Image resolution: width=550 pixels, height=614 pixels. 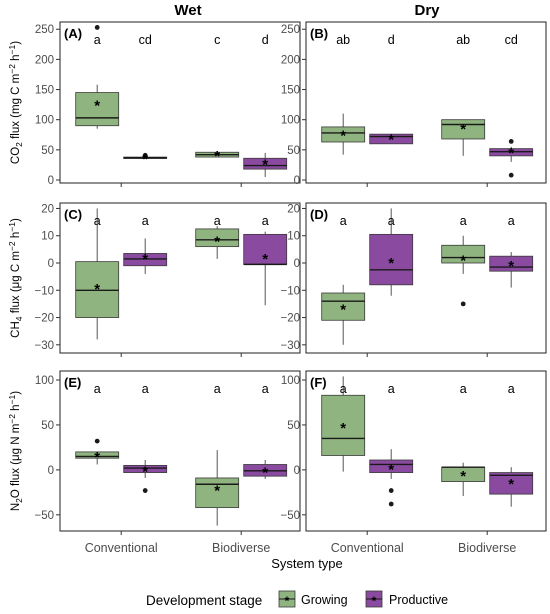 What do you see at coordinates (307, 563) in the screenshot?
I see `x-axis-title: System type` at bounding box center [307, 563].